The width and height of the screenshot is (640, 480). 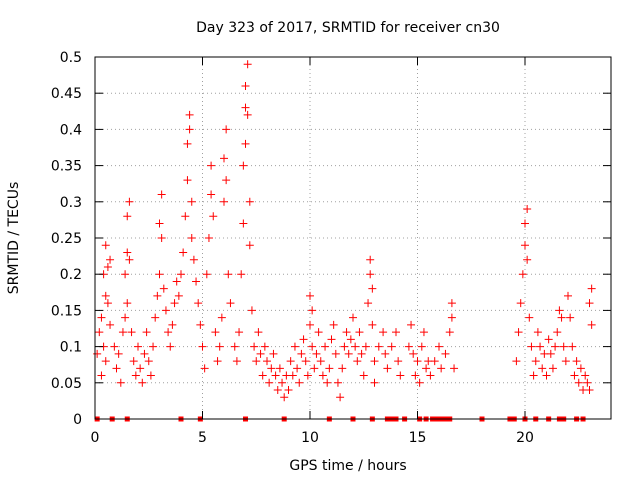 I want to click on y-tick-label: 0.35, so click(x=66, y=167).